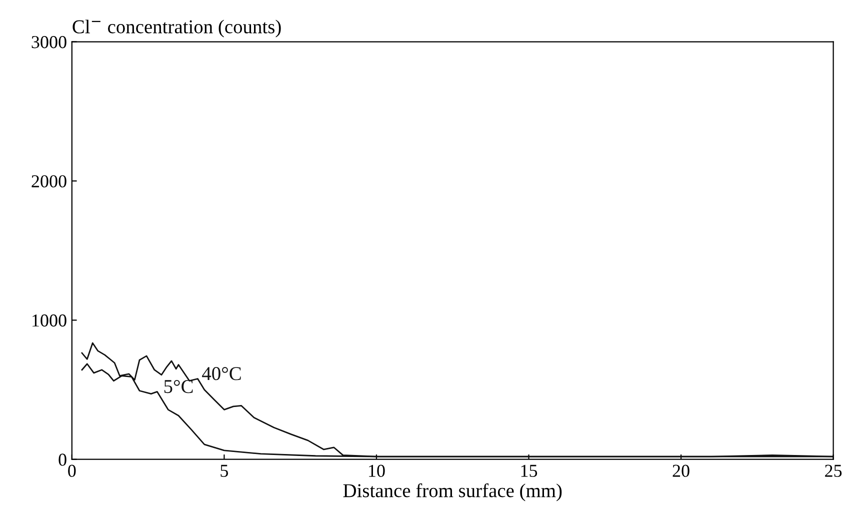 Image resolution: width=846 pixels, height=522 pixels. I want to click on x-tick-label: 0, so click(72, 470).